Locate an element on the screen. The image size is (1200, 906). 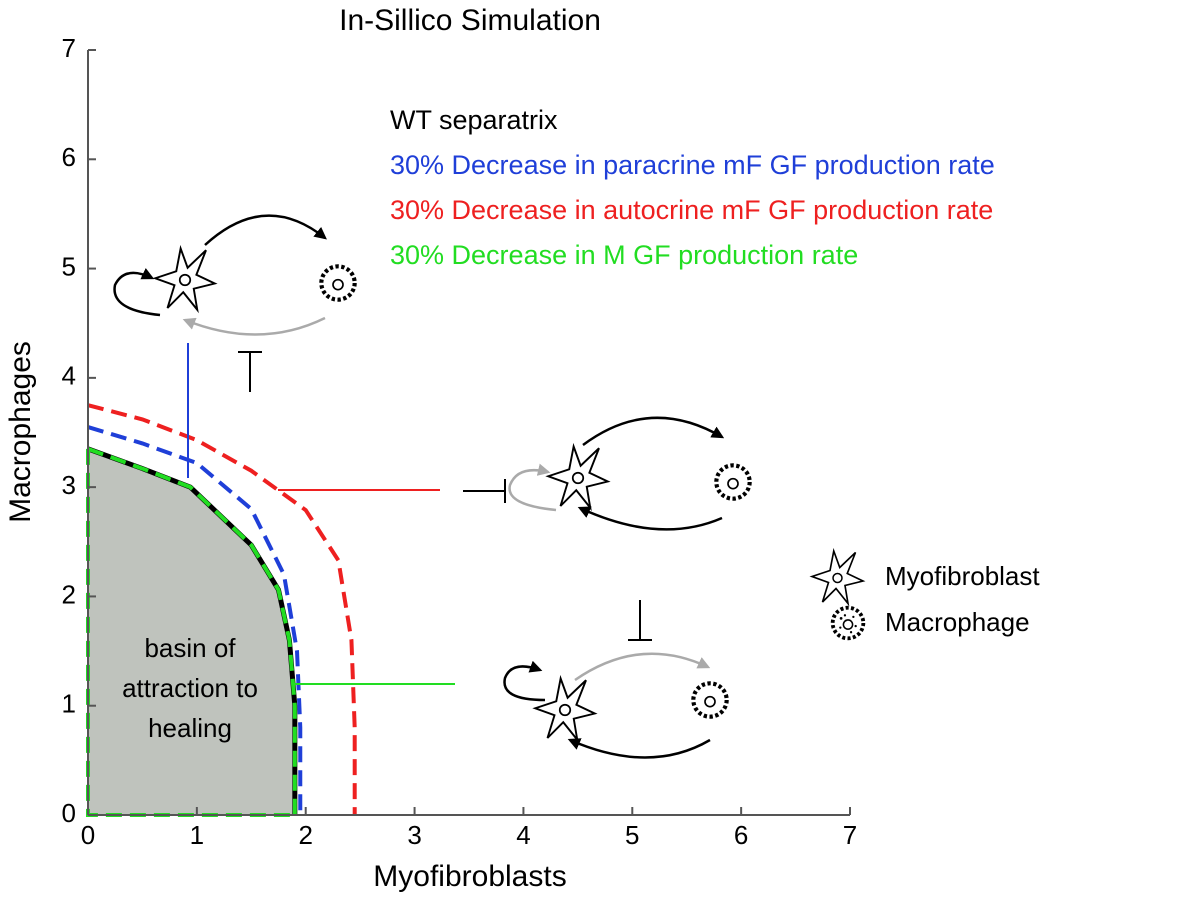
x-tick-label: 0 is located at coordinates (88, 835).